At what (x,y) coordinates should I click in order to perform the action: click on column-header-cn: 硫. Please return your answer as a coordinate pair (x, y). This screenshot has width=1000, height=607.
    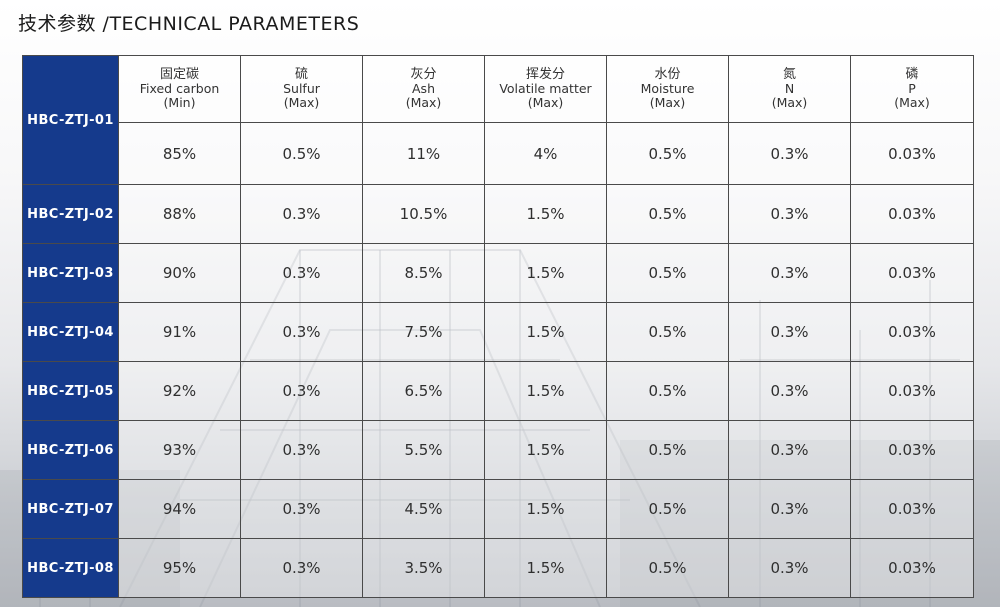
    Looking at the image, I should click on (301, 74).